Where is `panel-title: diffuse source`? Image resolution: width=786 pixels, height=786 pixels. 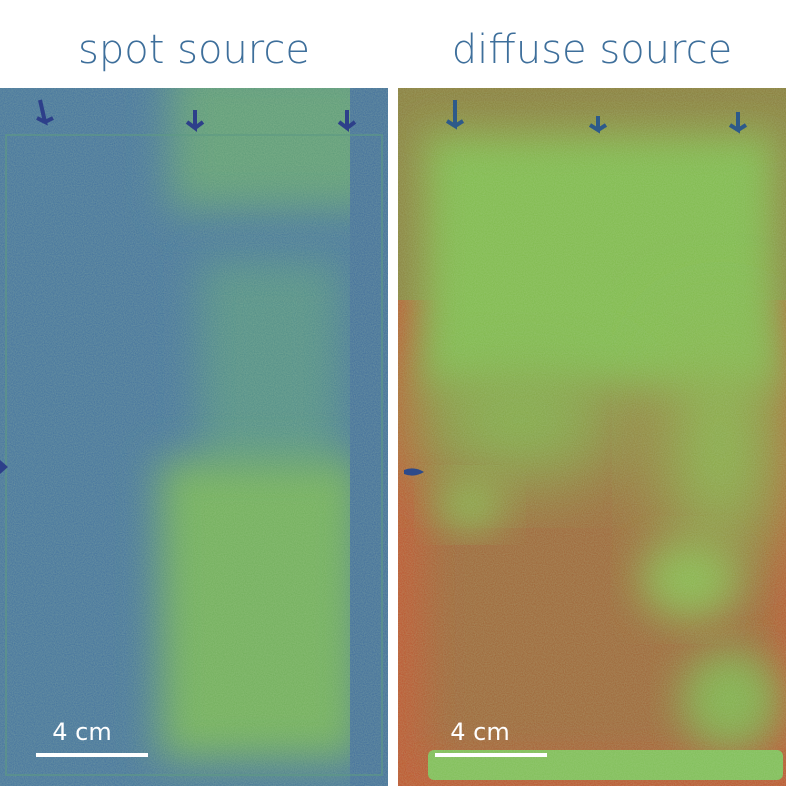
panel-title: diffuse source is located at coordinates (592, 50).